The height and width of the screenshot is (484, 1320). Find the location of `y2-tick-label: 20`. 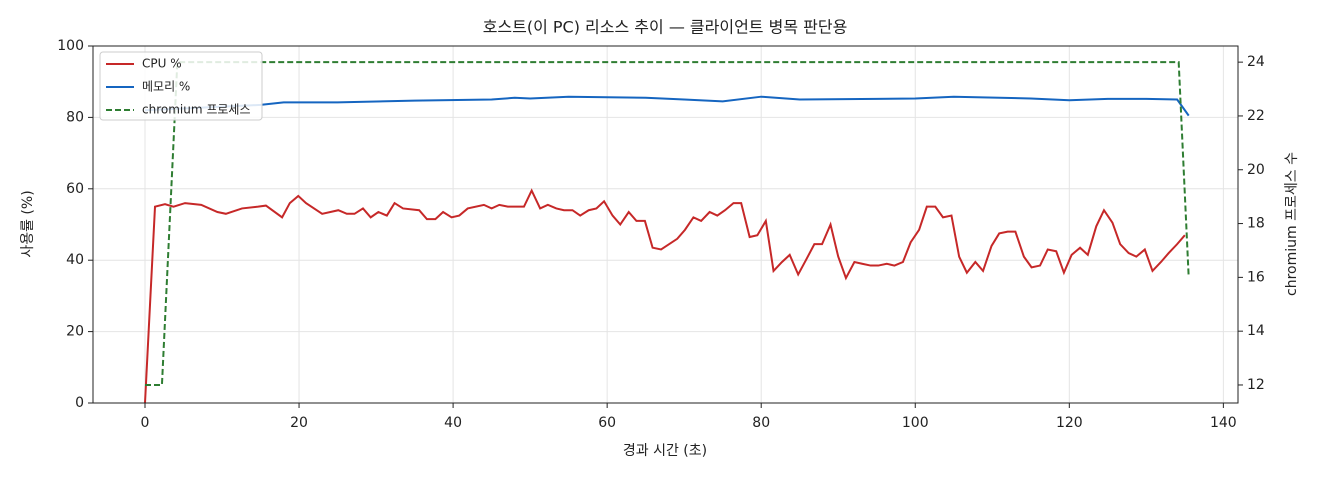

y2-tick-label: 20 is located at coordinates (1256, 170).